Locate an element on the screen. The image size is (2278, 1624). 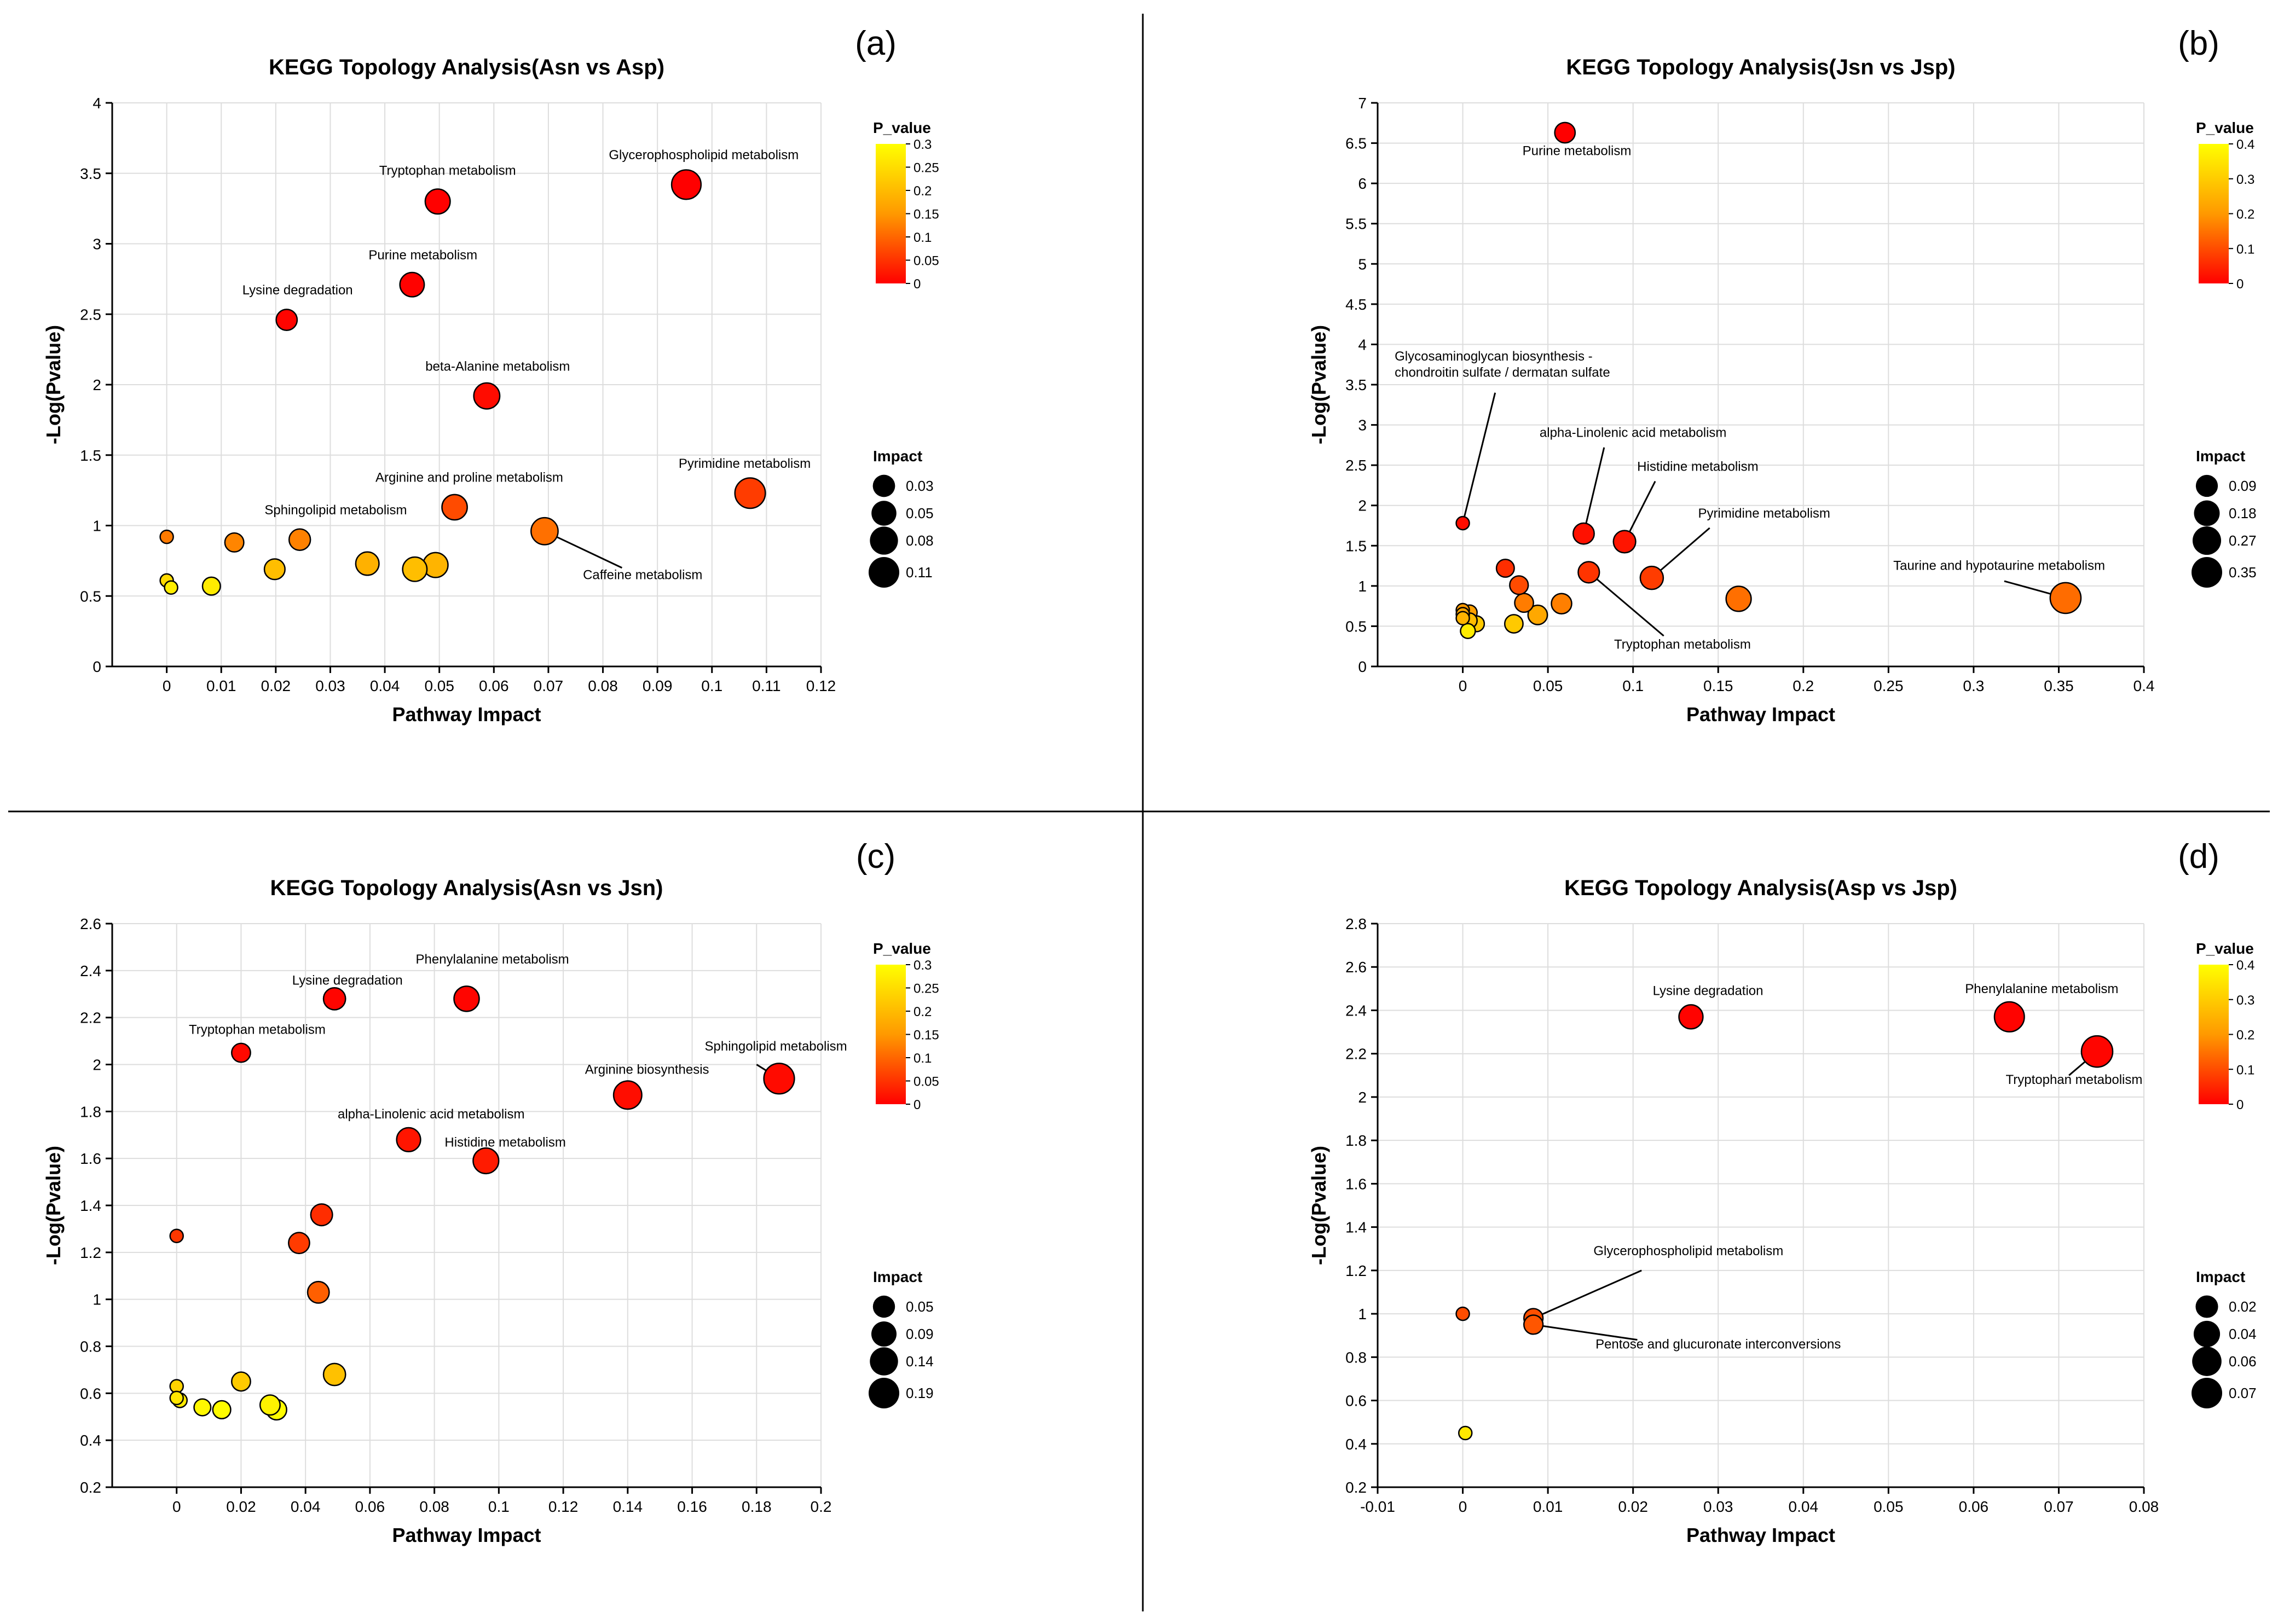
impact-legend: Impact 0.05 0.09 0.14 0.19 is located at coordinates (902, 1338).